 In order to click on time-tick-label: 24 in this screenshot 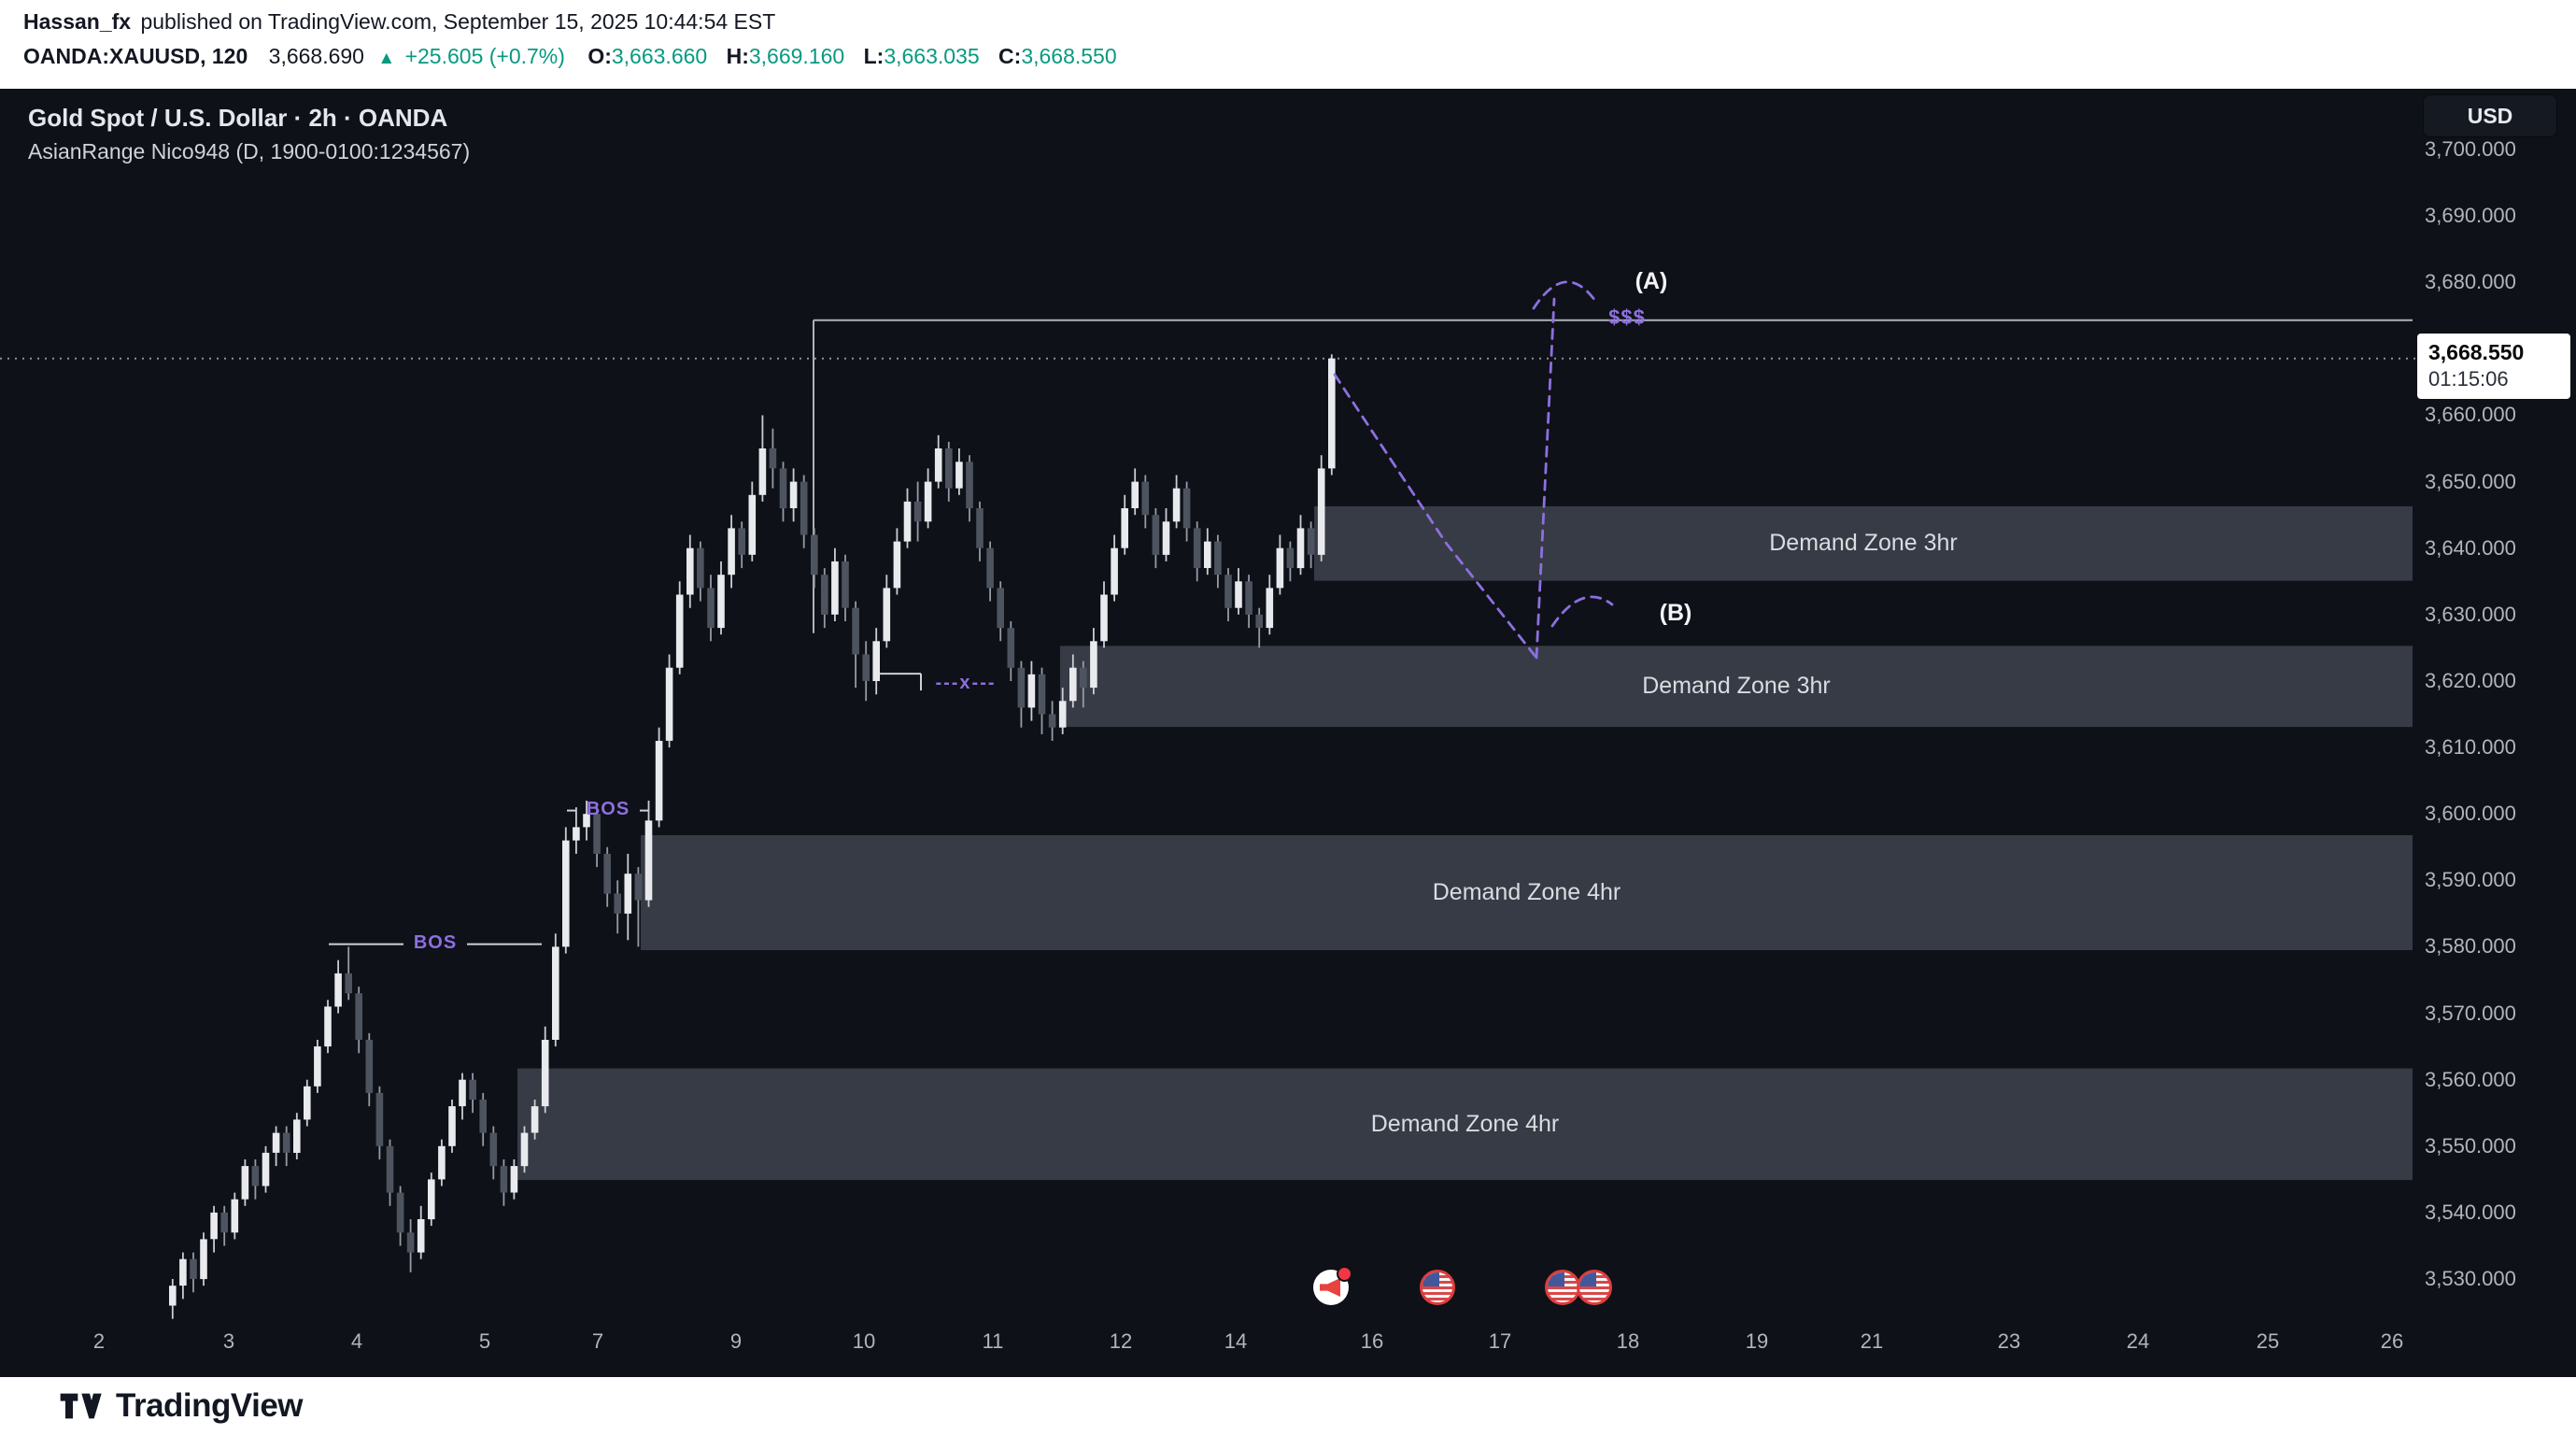, I will do `click(2138, 1341)`.